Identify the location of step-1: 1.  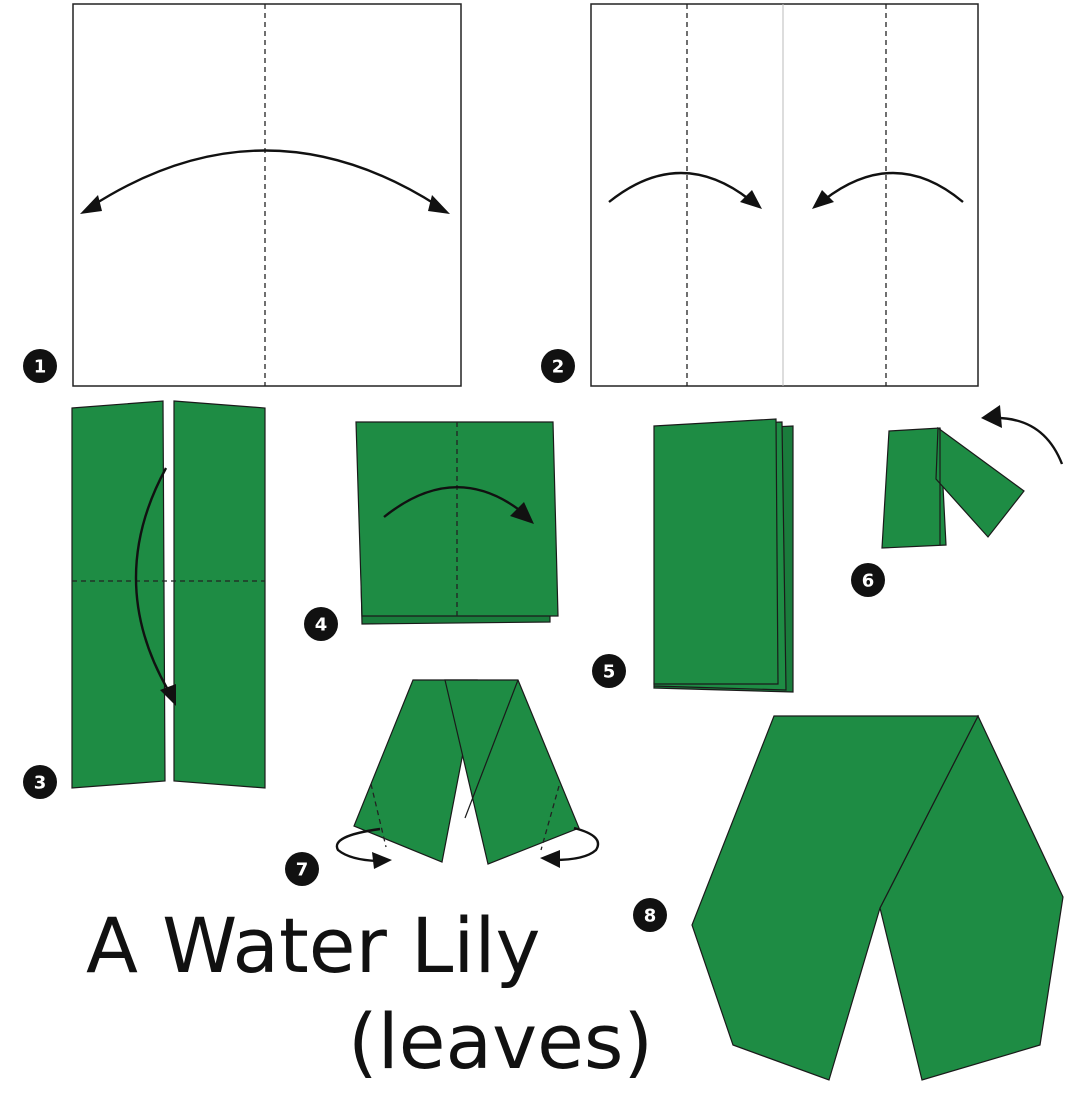
(242, 195).